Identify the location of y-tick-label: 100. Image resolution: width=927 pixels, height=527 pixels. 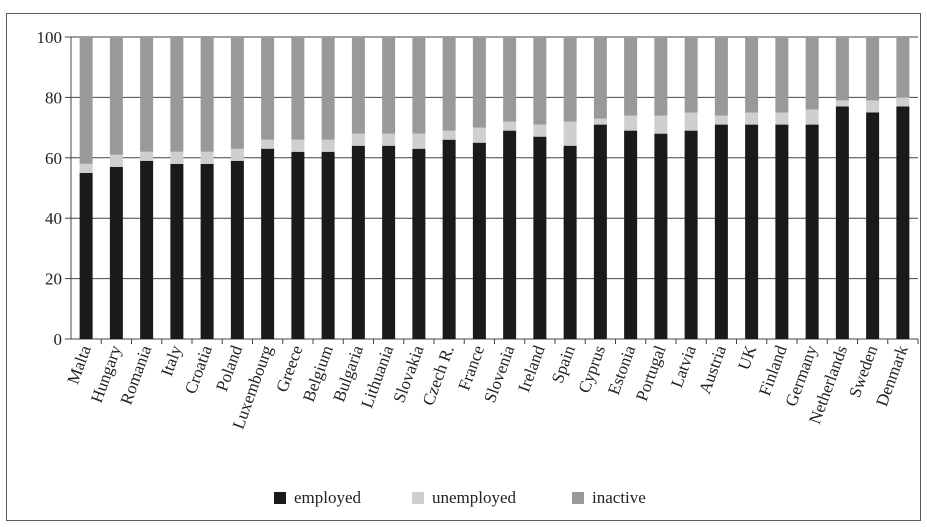
(50, 37).